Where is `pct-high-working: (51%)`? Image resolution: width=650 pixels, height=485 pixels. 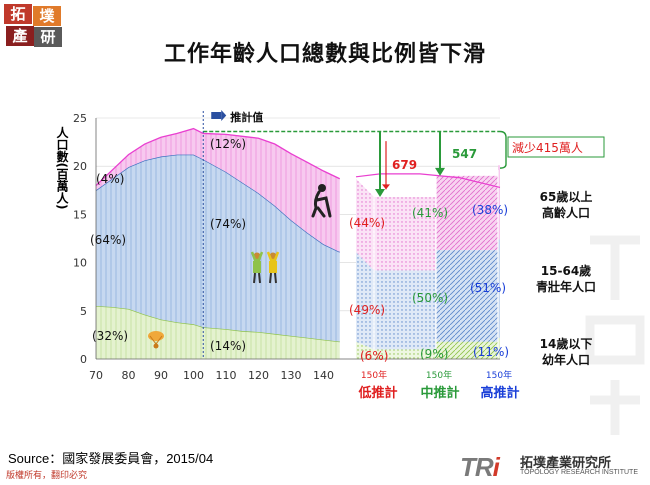 pct-high-working: (51%) is located at coordinates (488, 288).